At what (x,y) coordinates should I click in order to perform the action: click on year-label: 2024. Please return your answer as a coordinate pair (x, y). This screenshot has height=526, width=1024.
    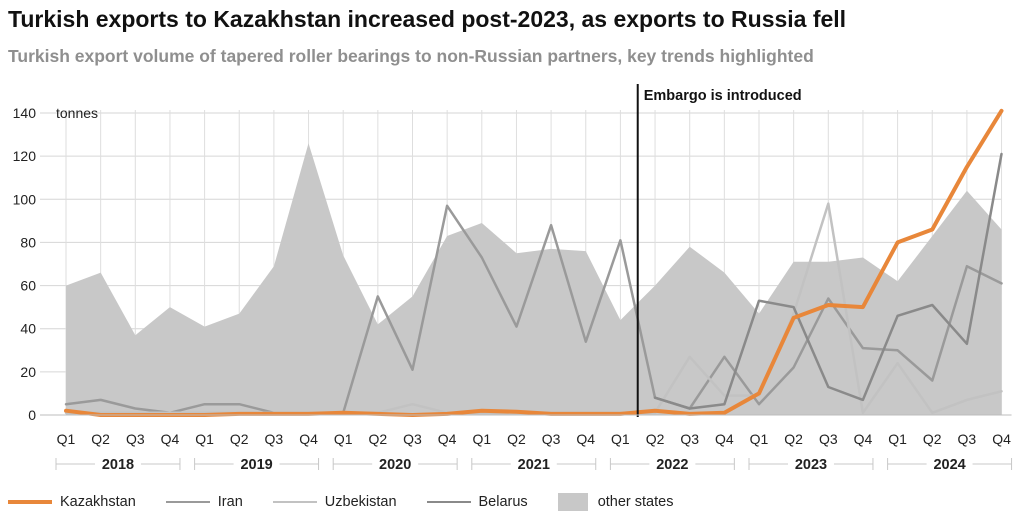
    Looking at the image, I should click on (949, 465).